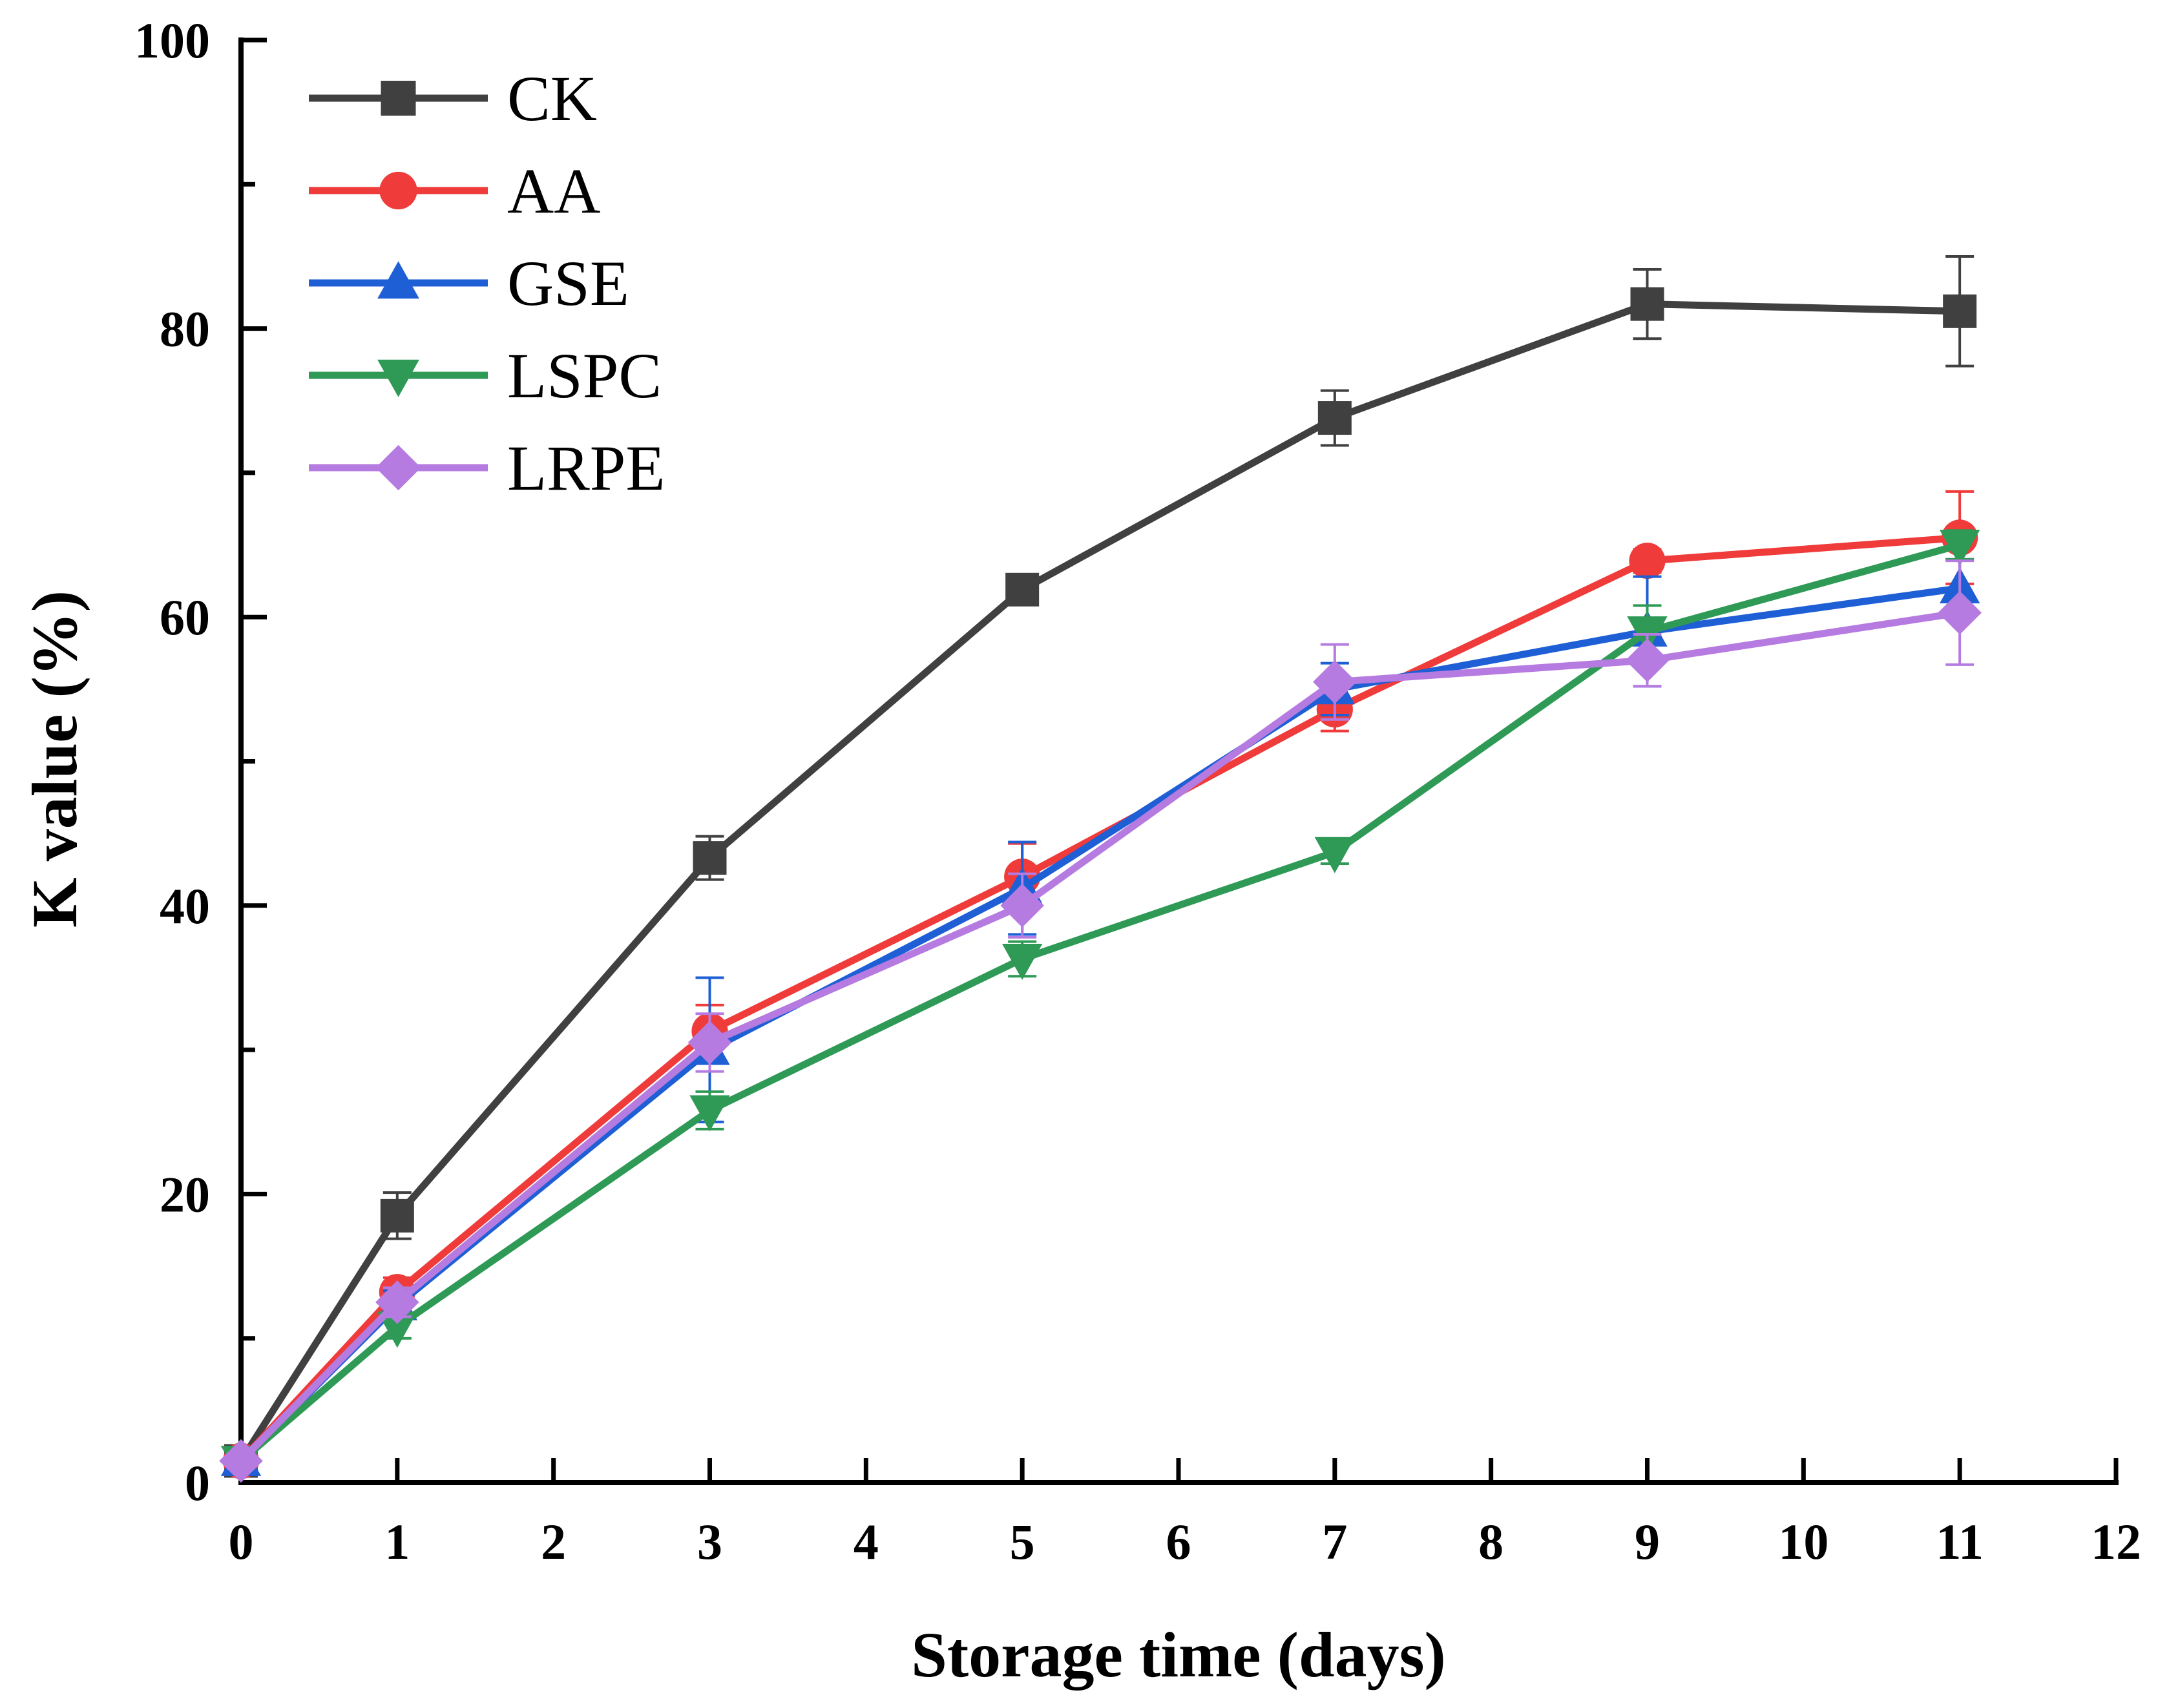 This screenshot has height=1708, width=2158. What do you see at coordinates (487, 468) in the screenshot?
I see `legend-item-lrpe: LRPE` at bounding box center [487, 468].